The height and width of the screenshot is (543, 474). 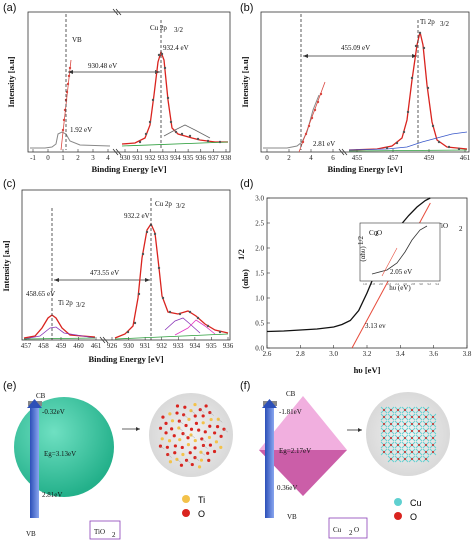 I want to click on diagram-f-lattice, so click(x=408, y=434).